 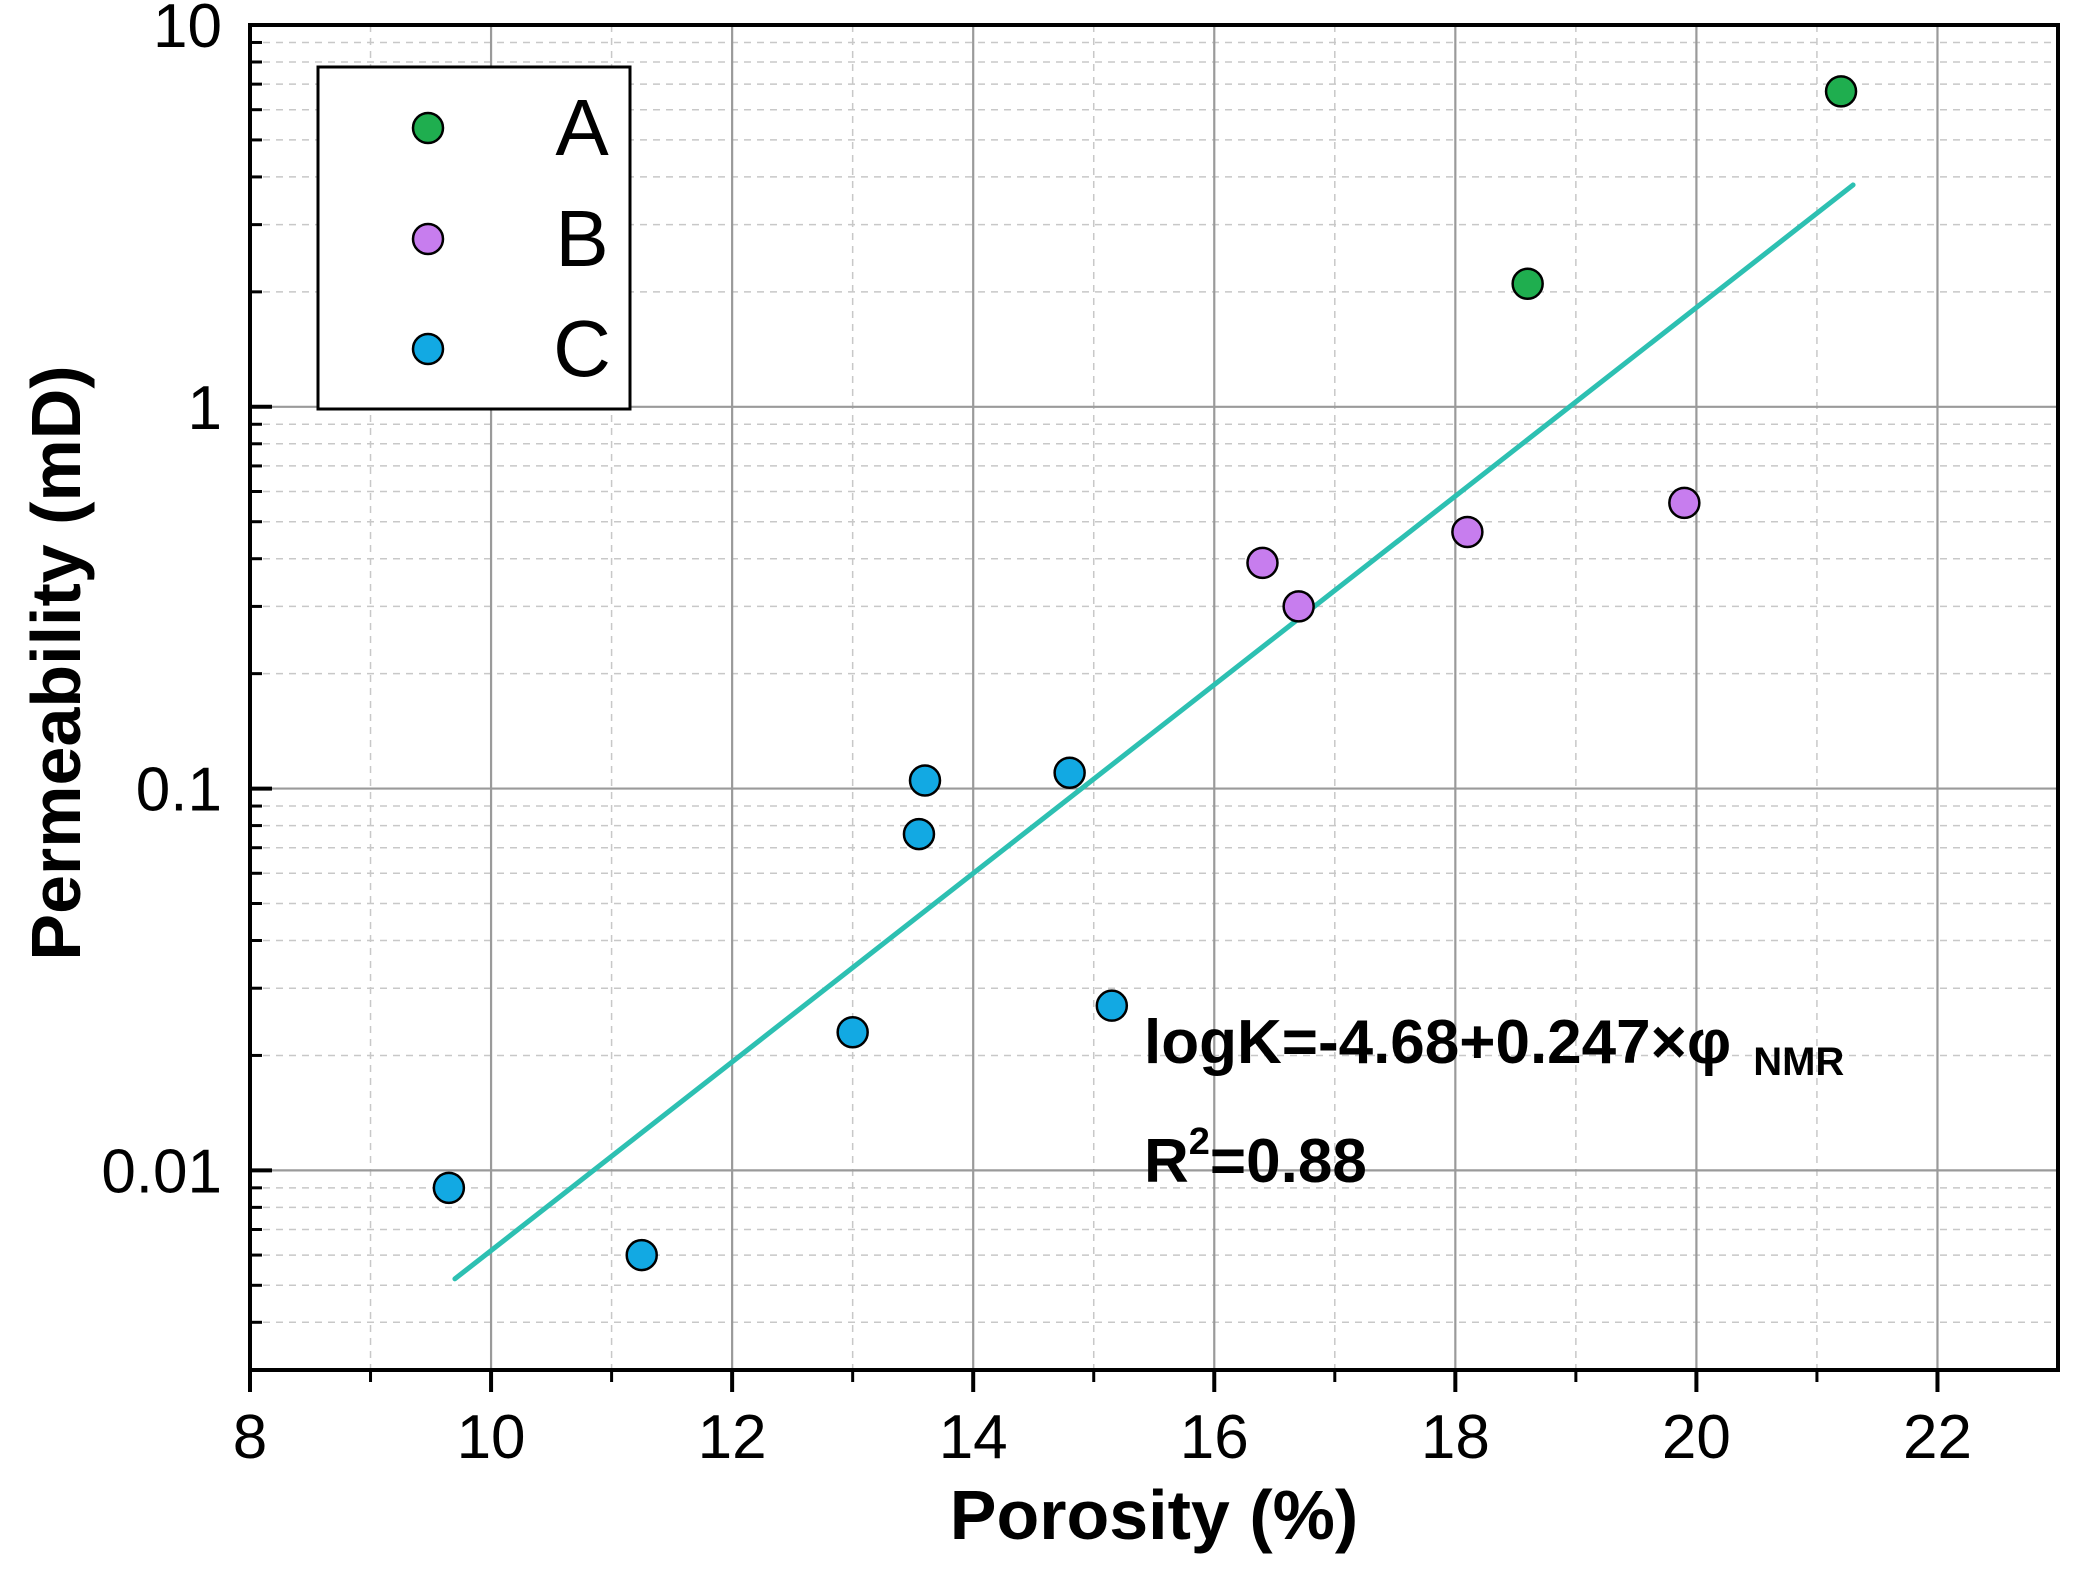 I want to click on y-tick-label: 10, so click(x=187, y=30).